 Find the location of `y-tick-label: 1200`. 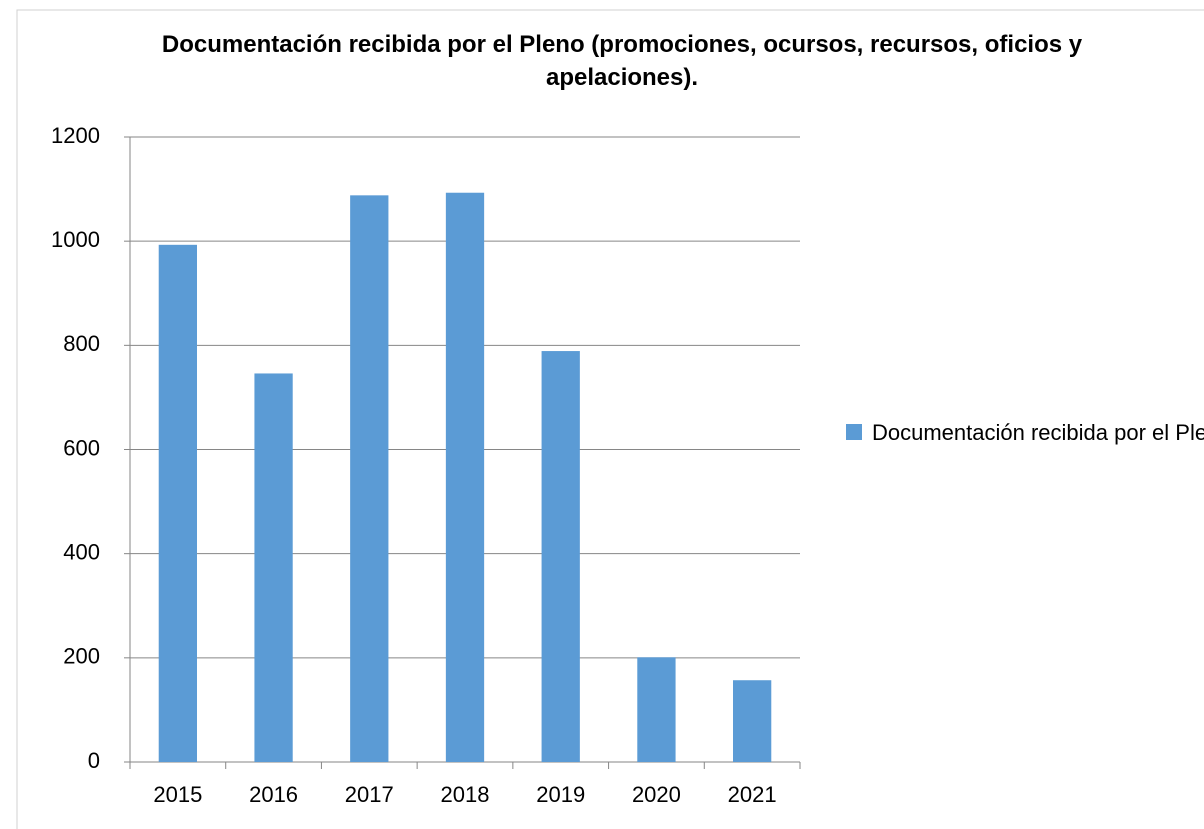

y-tick-label: 1200 is located at coordinates (75, 135).